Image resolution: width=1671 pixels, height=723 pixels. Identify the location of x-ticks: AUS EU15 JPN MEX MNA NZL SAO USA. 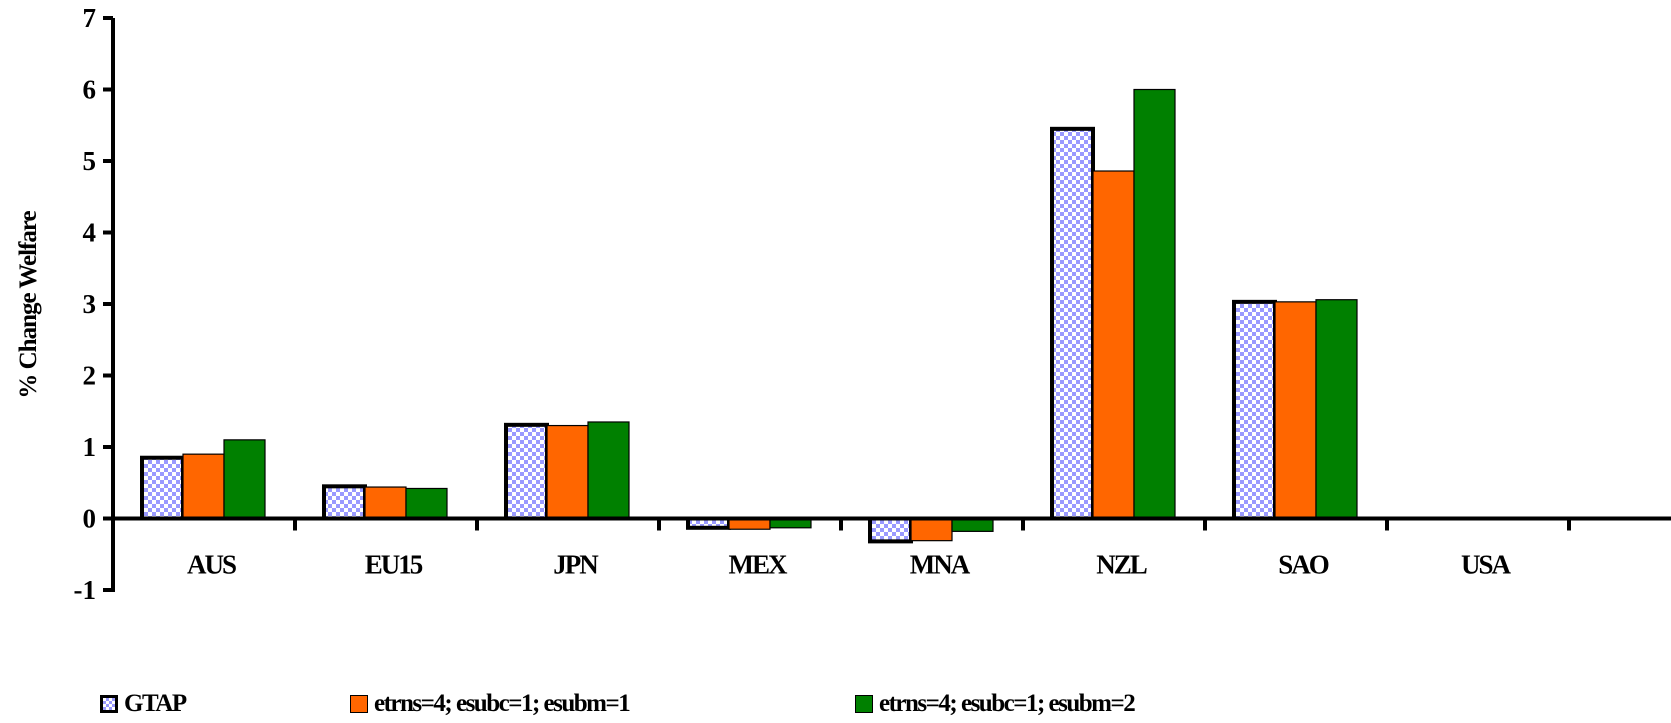
(879, 549).